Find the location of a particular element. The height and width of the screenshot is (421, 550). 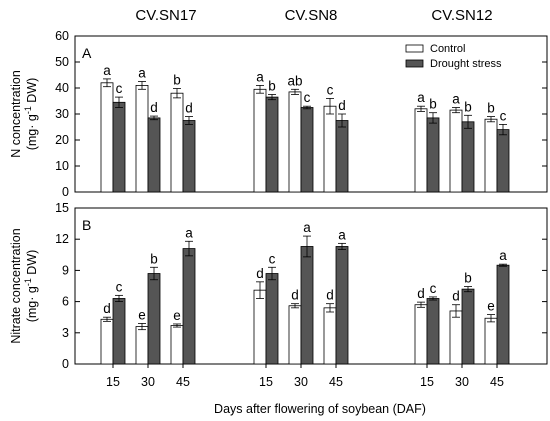

cultivar-title-sn12: CV.SN12 is located at coordinates (461, 15).